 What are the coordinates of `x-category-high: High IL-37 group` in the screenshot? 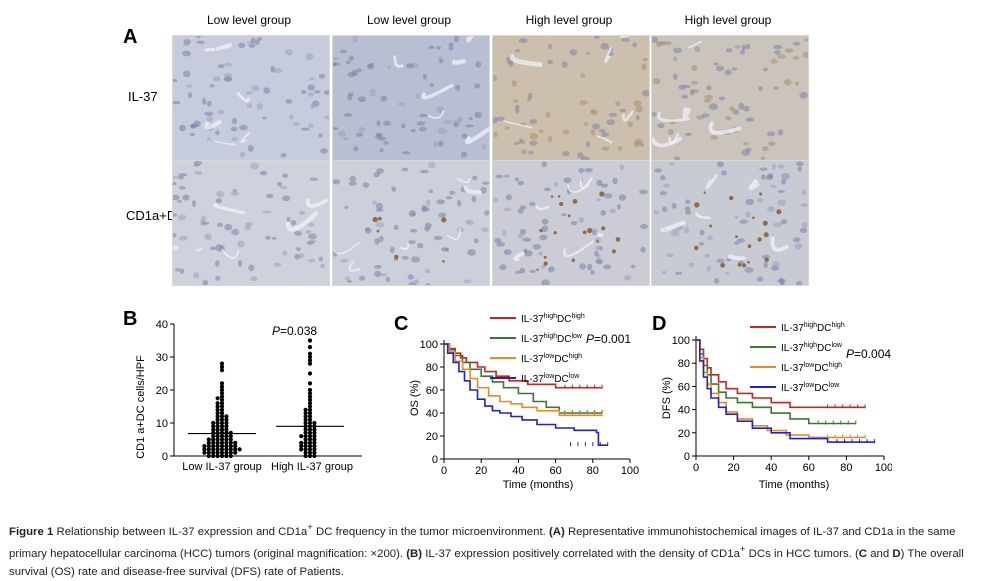 It's located at (312, 467).